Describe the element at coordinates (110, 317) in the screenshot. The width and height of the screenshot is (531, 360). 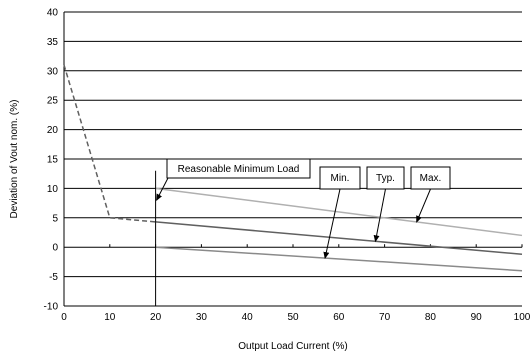
I see `x-tick-label: 10` at that location.